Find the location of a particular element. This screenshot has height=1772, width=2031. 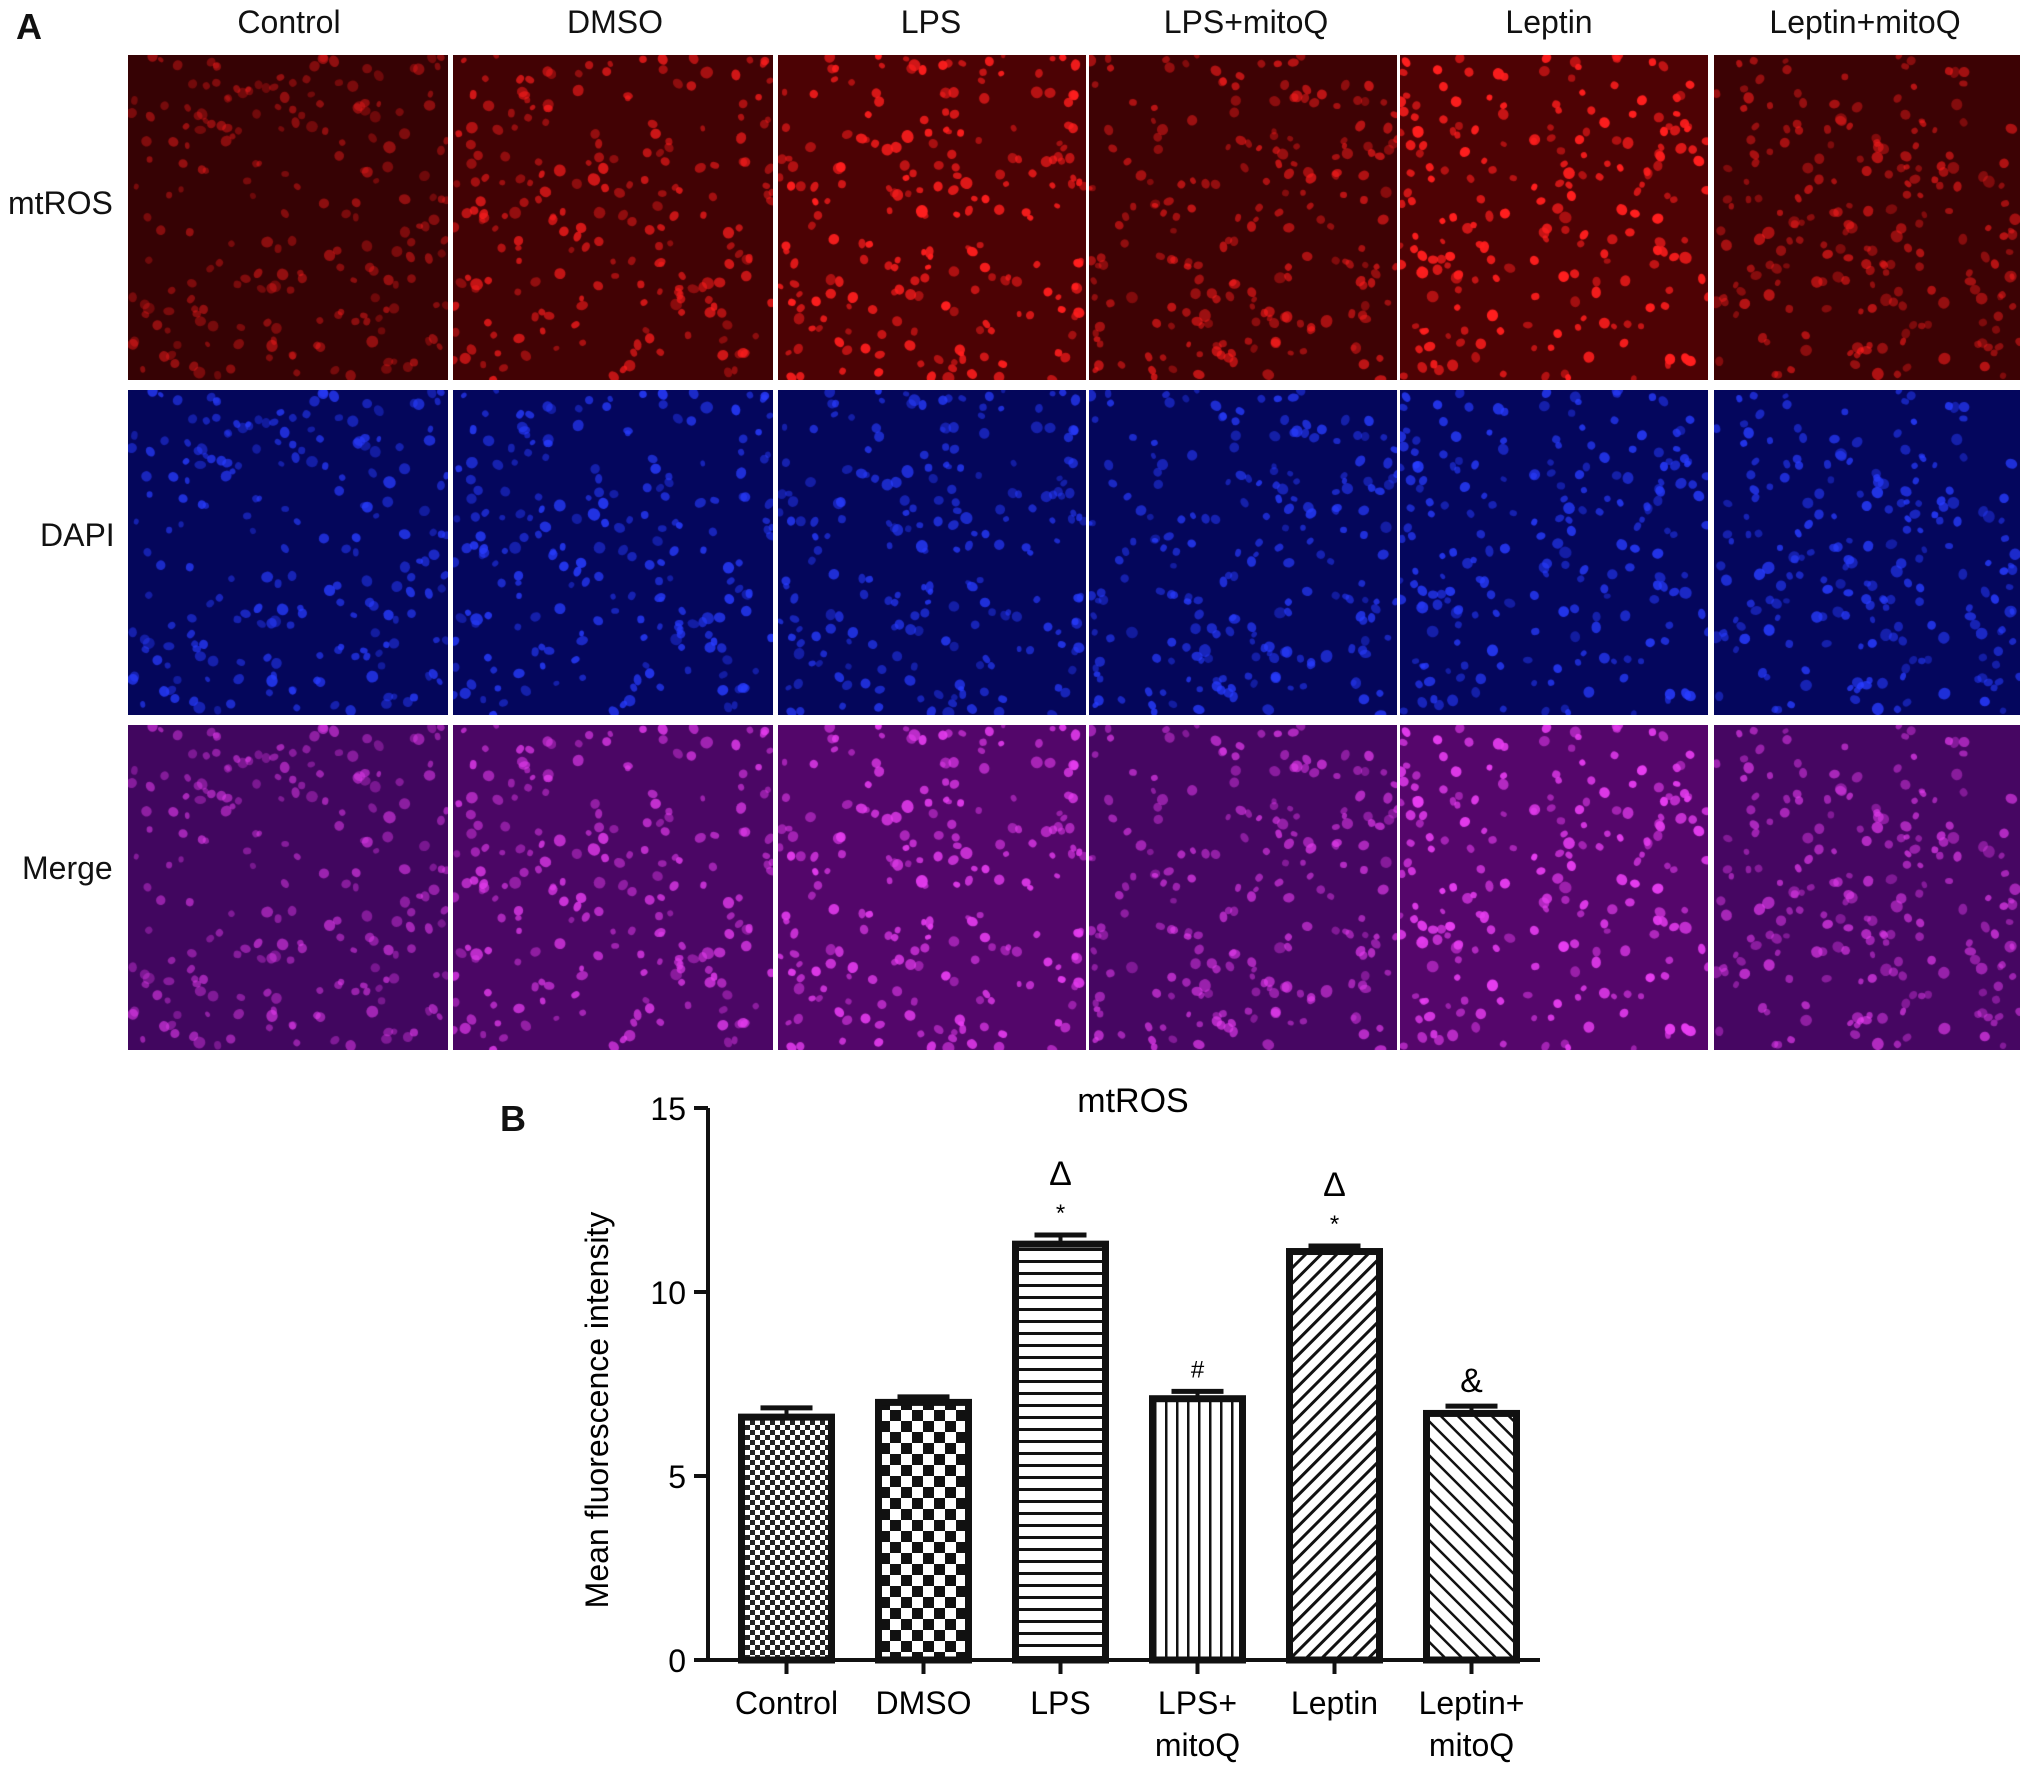

micrograph-dapi-leptin is located at coordinates (1554, 552).